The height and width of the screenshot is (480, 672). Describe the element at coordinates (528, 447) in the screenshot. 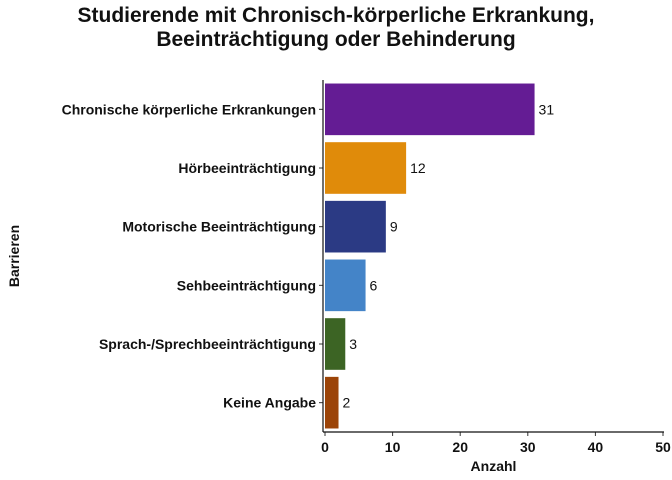

I see `x-tick-label: 30` at that location.